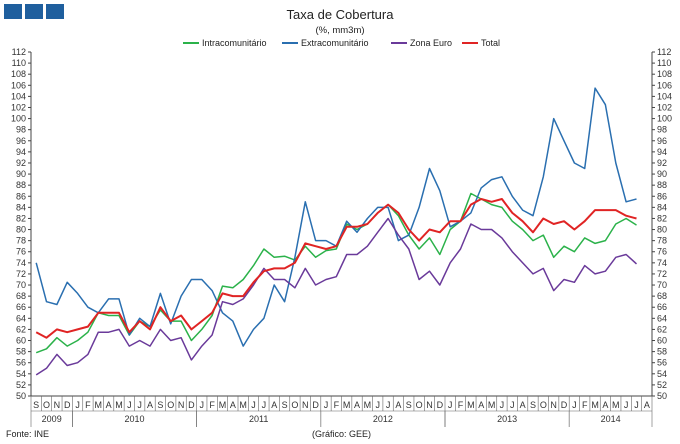  I want to click on y-tick-label: 74, so click(662, 263).